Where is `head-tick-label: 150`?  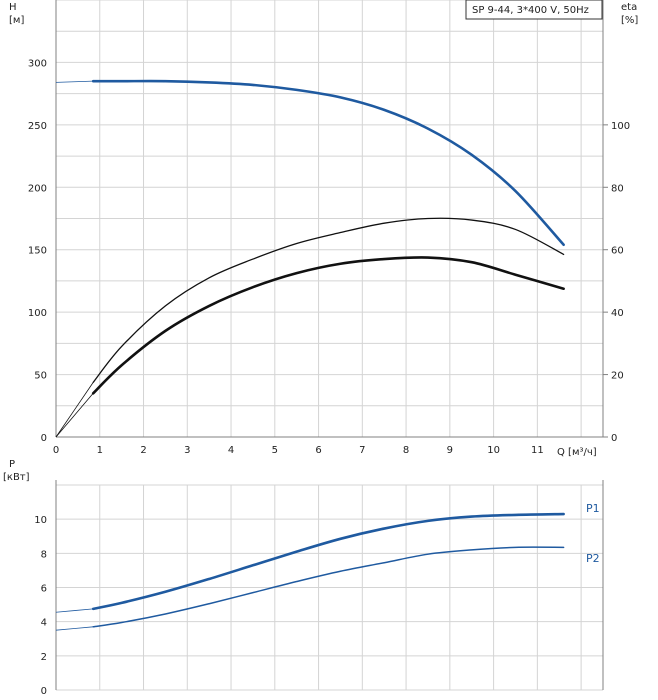
head-tick-label: 150 is located at coordinates (37, 251).